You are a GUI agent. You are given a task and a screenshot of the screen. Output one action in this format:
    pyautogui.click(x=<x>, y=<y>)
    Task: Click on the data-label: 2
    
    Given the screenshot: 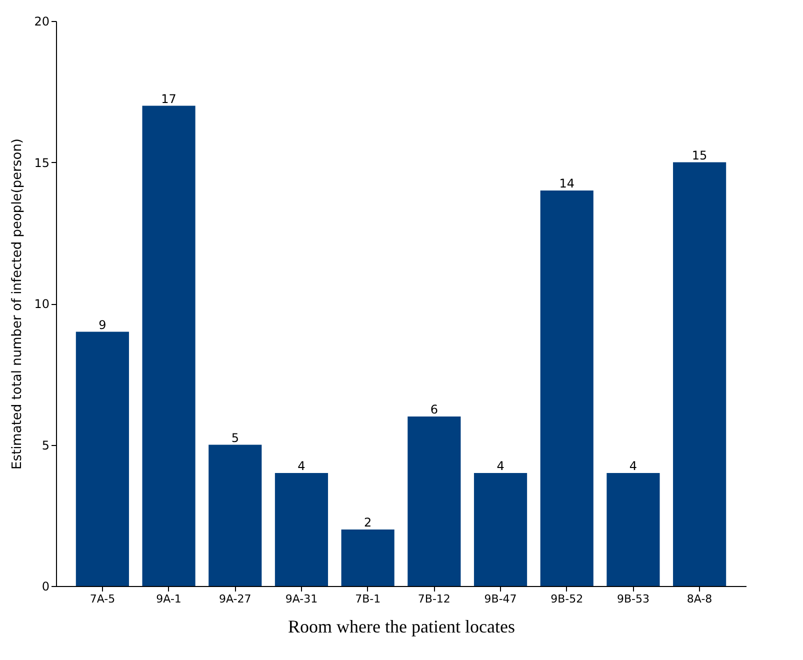 What is the action you would take?
    pyautogui.click(x=368, y=523)
    